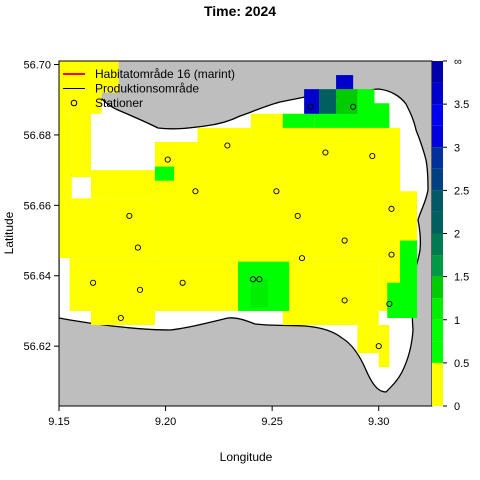  What do you see at coordinates (74, 103) in the screenshot?
I see `legend-circle-swatch` at bounding box center [74, 103].